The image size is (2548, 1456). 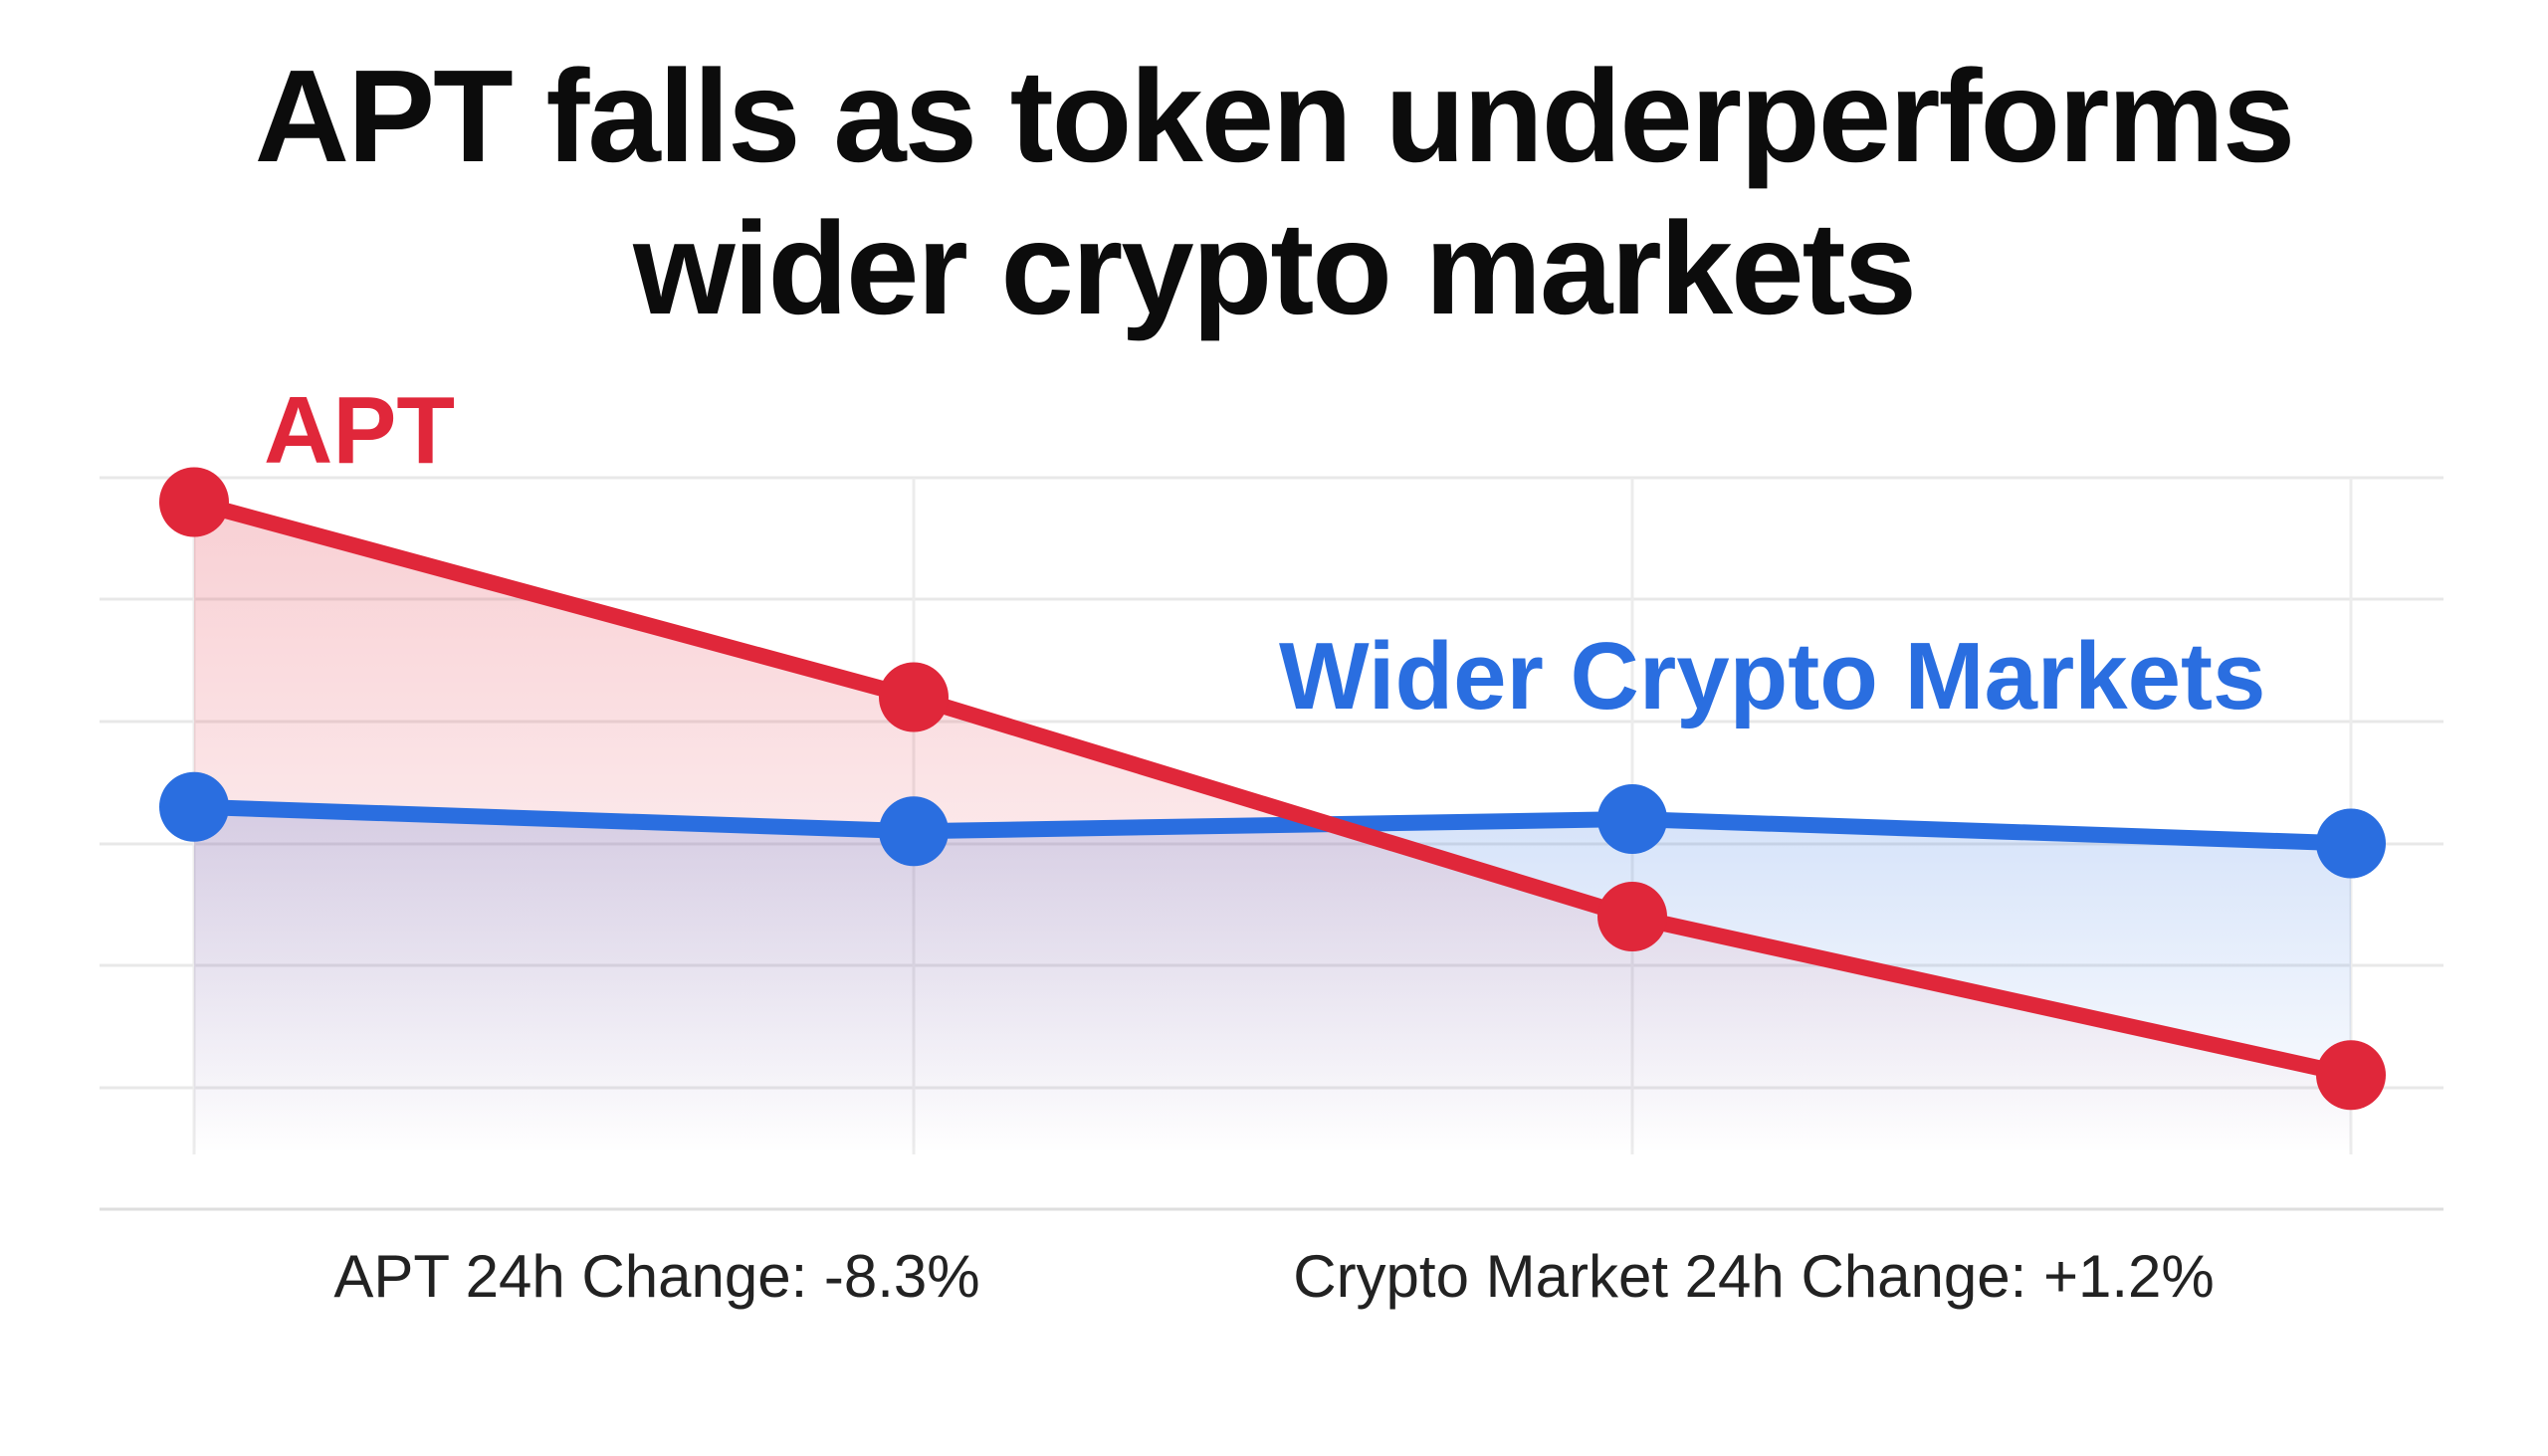 I want to click on series-label-apt: APT, so click(x=359, y=430).